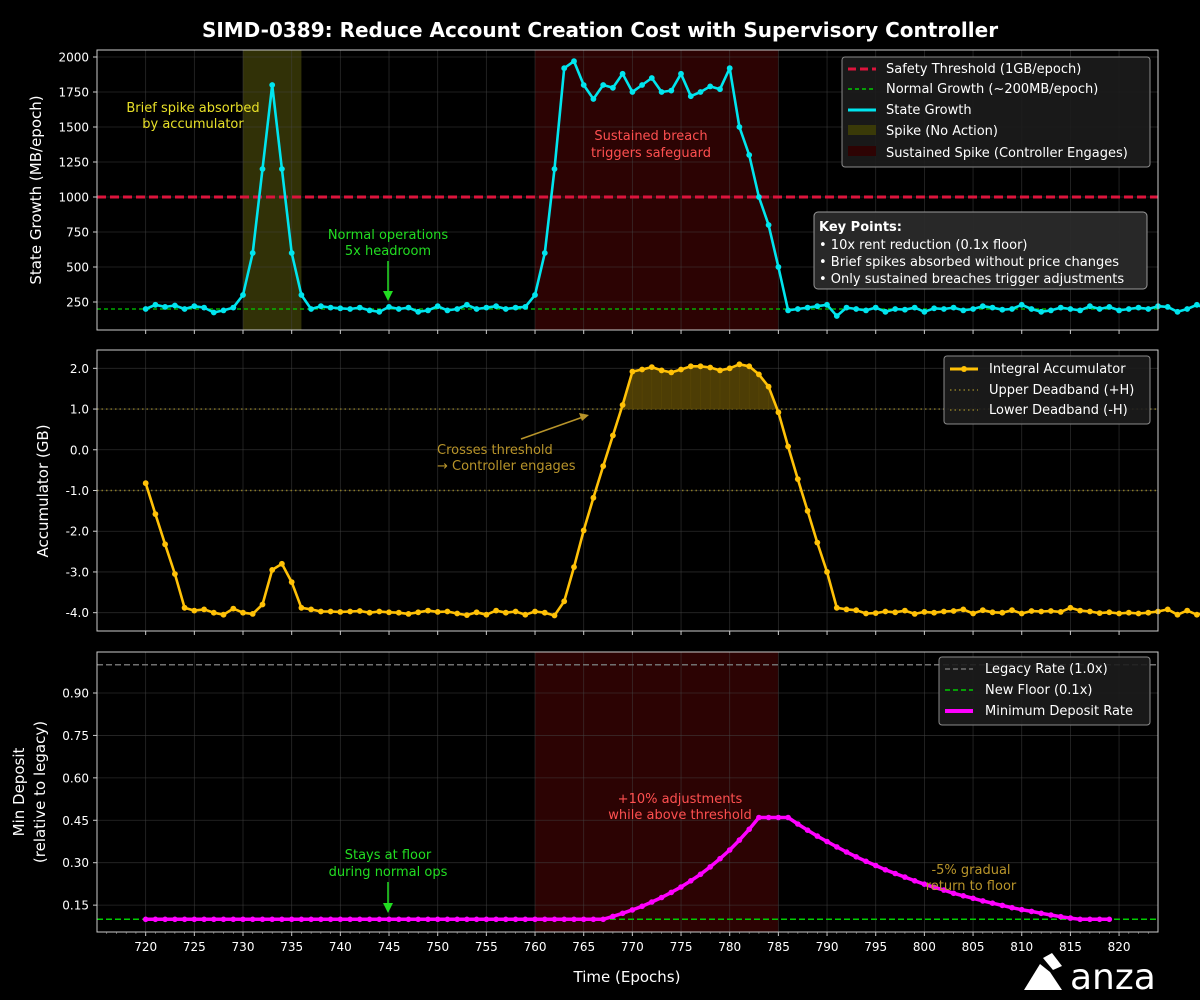 The height and width of the screenshot is (1000, 1200). I want to click on y-tick-label: -1.0, so click(77, 491).